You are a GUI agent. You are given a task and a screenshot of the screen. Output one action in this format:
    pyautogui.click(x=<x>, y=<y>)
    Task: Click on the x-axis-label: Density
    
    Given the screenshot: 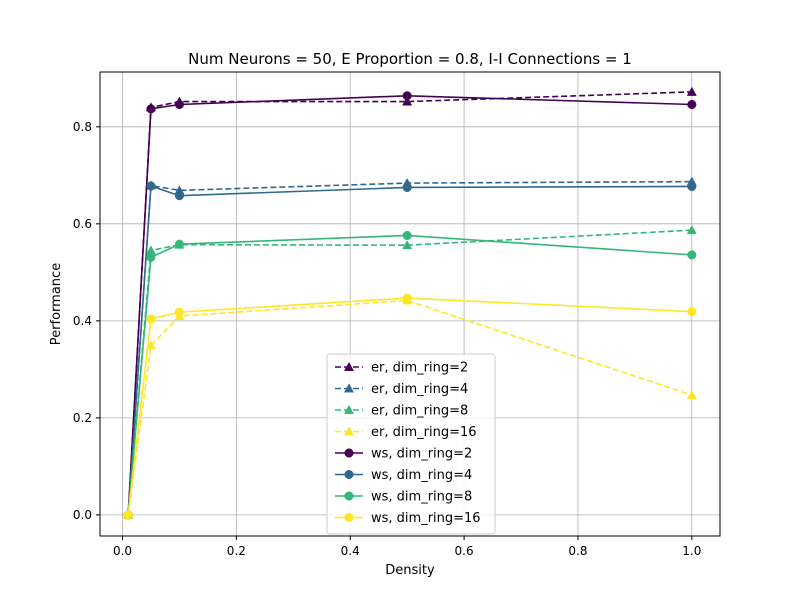 What is the action you would take?
    pyautogui.click(x=410, y=570)
    